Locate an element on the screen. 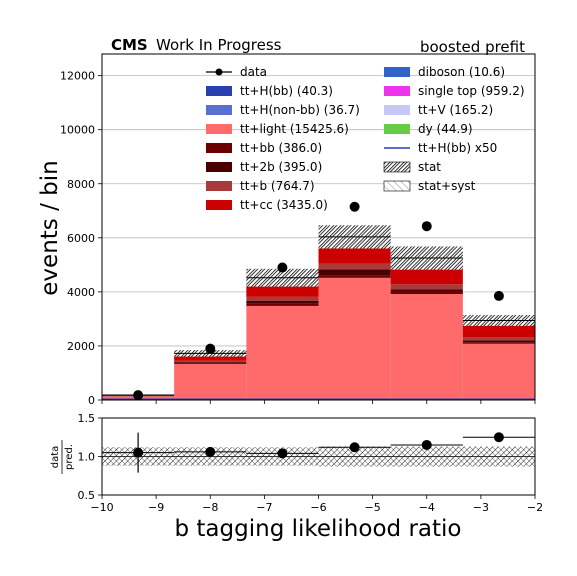  legend-label: diboson (10.6) is located at coordinates (461, 72).